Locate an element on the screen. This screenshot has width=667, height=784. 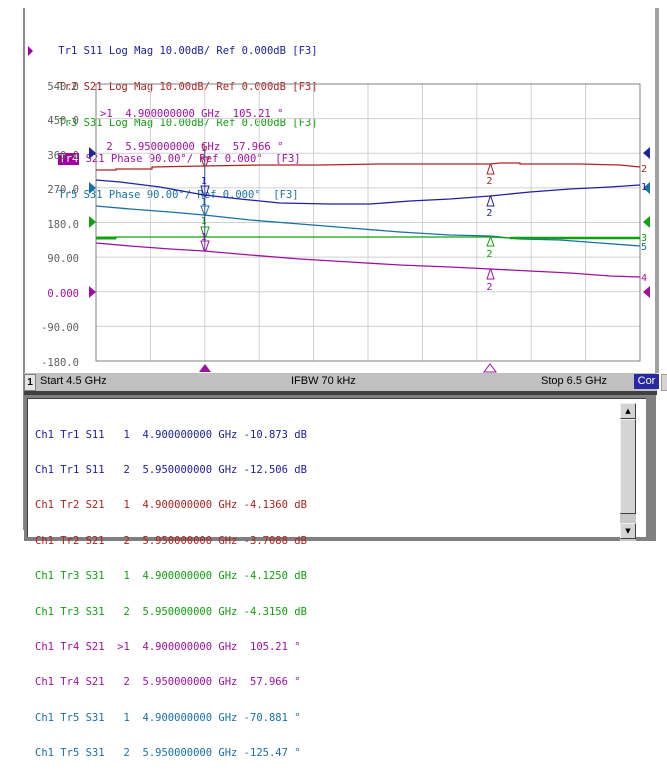
scroll-up-button: ▲ is located at coordinates (628, 411).